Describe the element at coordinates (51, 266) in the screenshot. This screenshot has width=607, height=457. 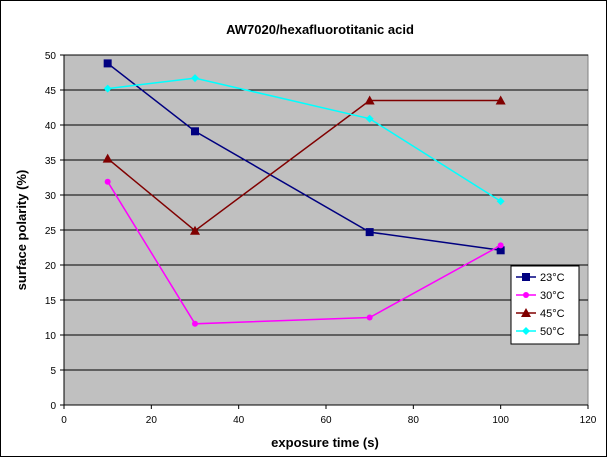
I see `y-tick-label: 20` at that location.